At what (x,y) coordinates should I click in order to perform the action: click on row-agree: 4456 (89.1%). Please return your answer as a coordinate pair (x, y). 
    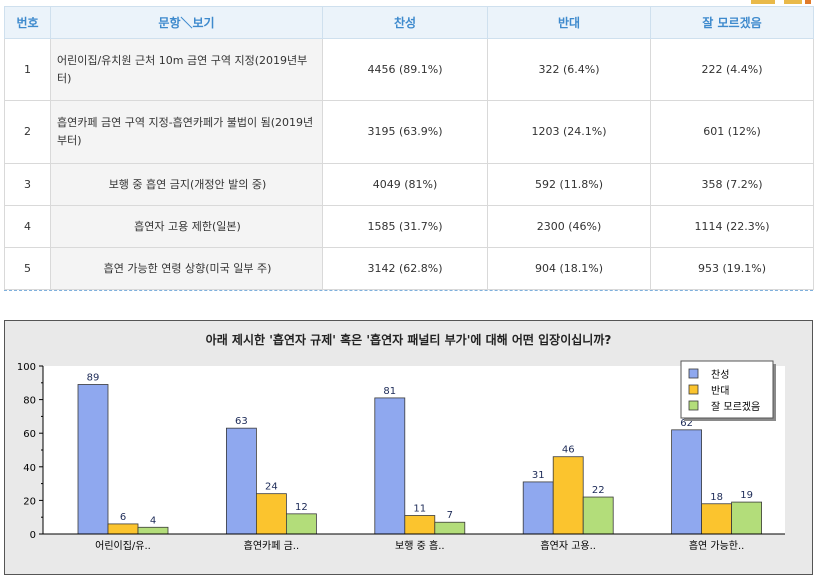
    Looking at the image, I should click on (405, 69).